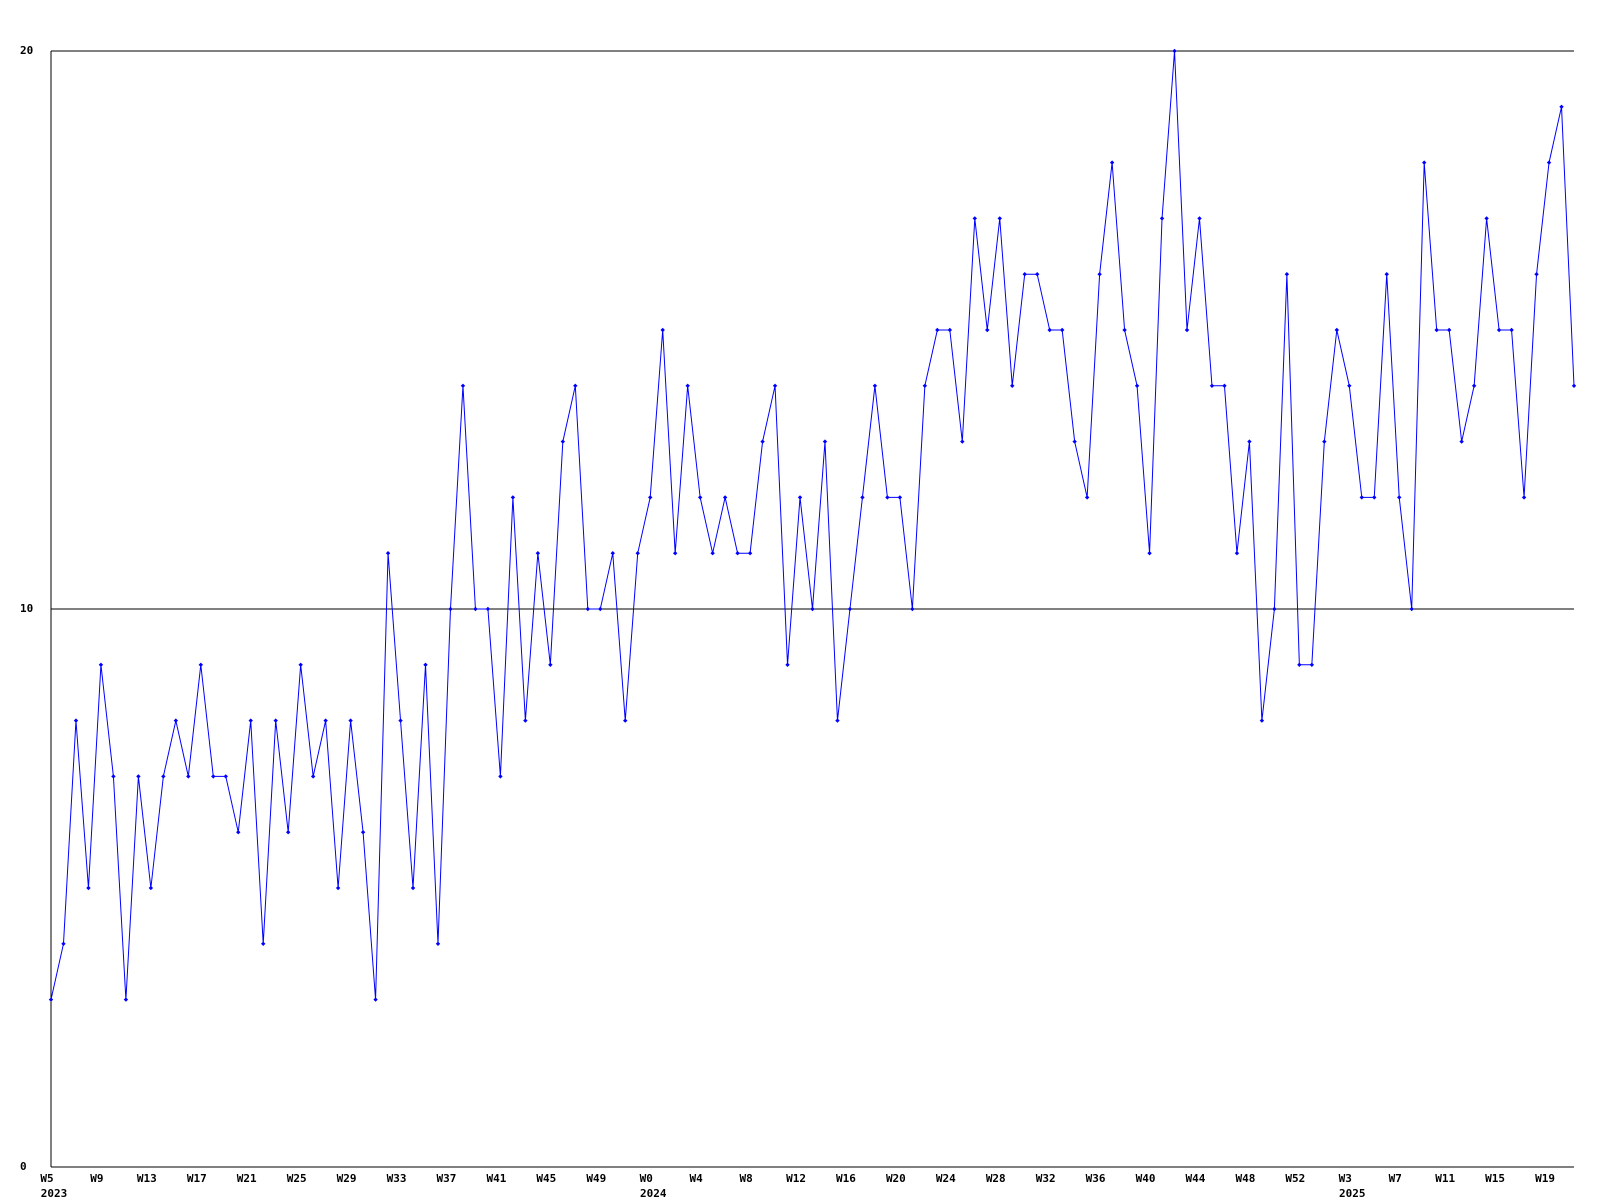 The height and width of the screenshot is (1200, 1600). I want to click on x-tick-label: W24, so click(946, 1178).